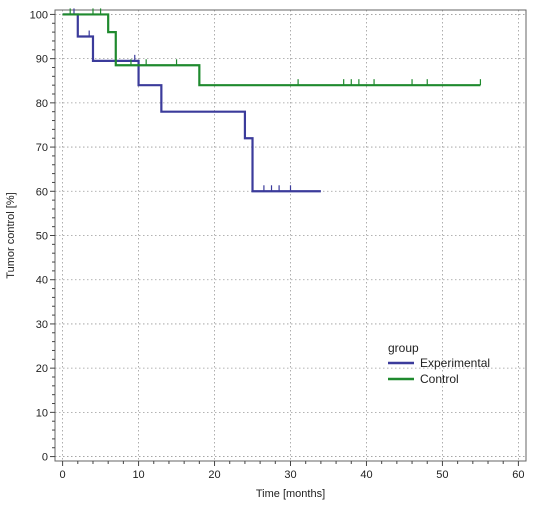 The image size is (535, 505). Describe the element at coordinates (518, 475) in the screenshot. I see `x-tick-label: 60` at that location.